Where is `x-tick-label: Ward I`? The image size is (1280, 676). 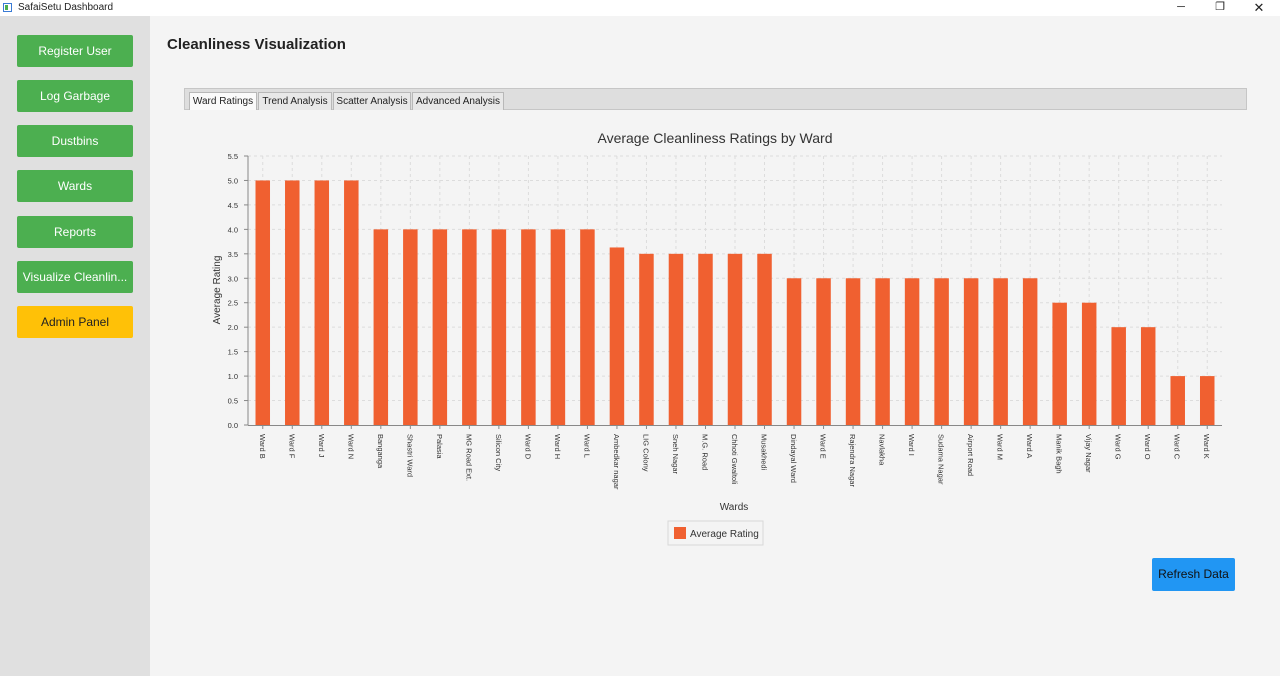 x-tick-label: Ward I is located at coordinates (911, 445).